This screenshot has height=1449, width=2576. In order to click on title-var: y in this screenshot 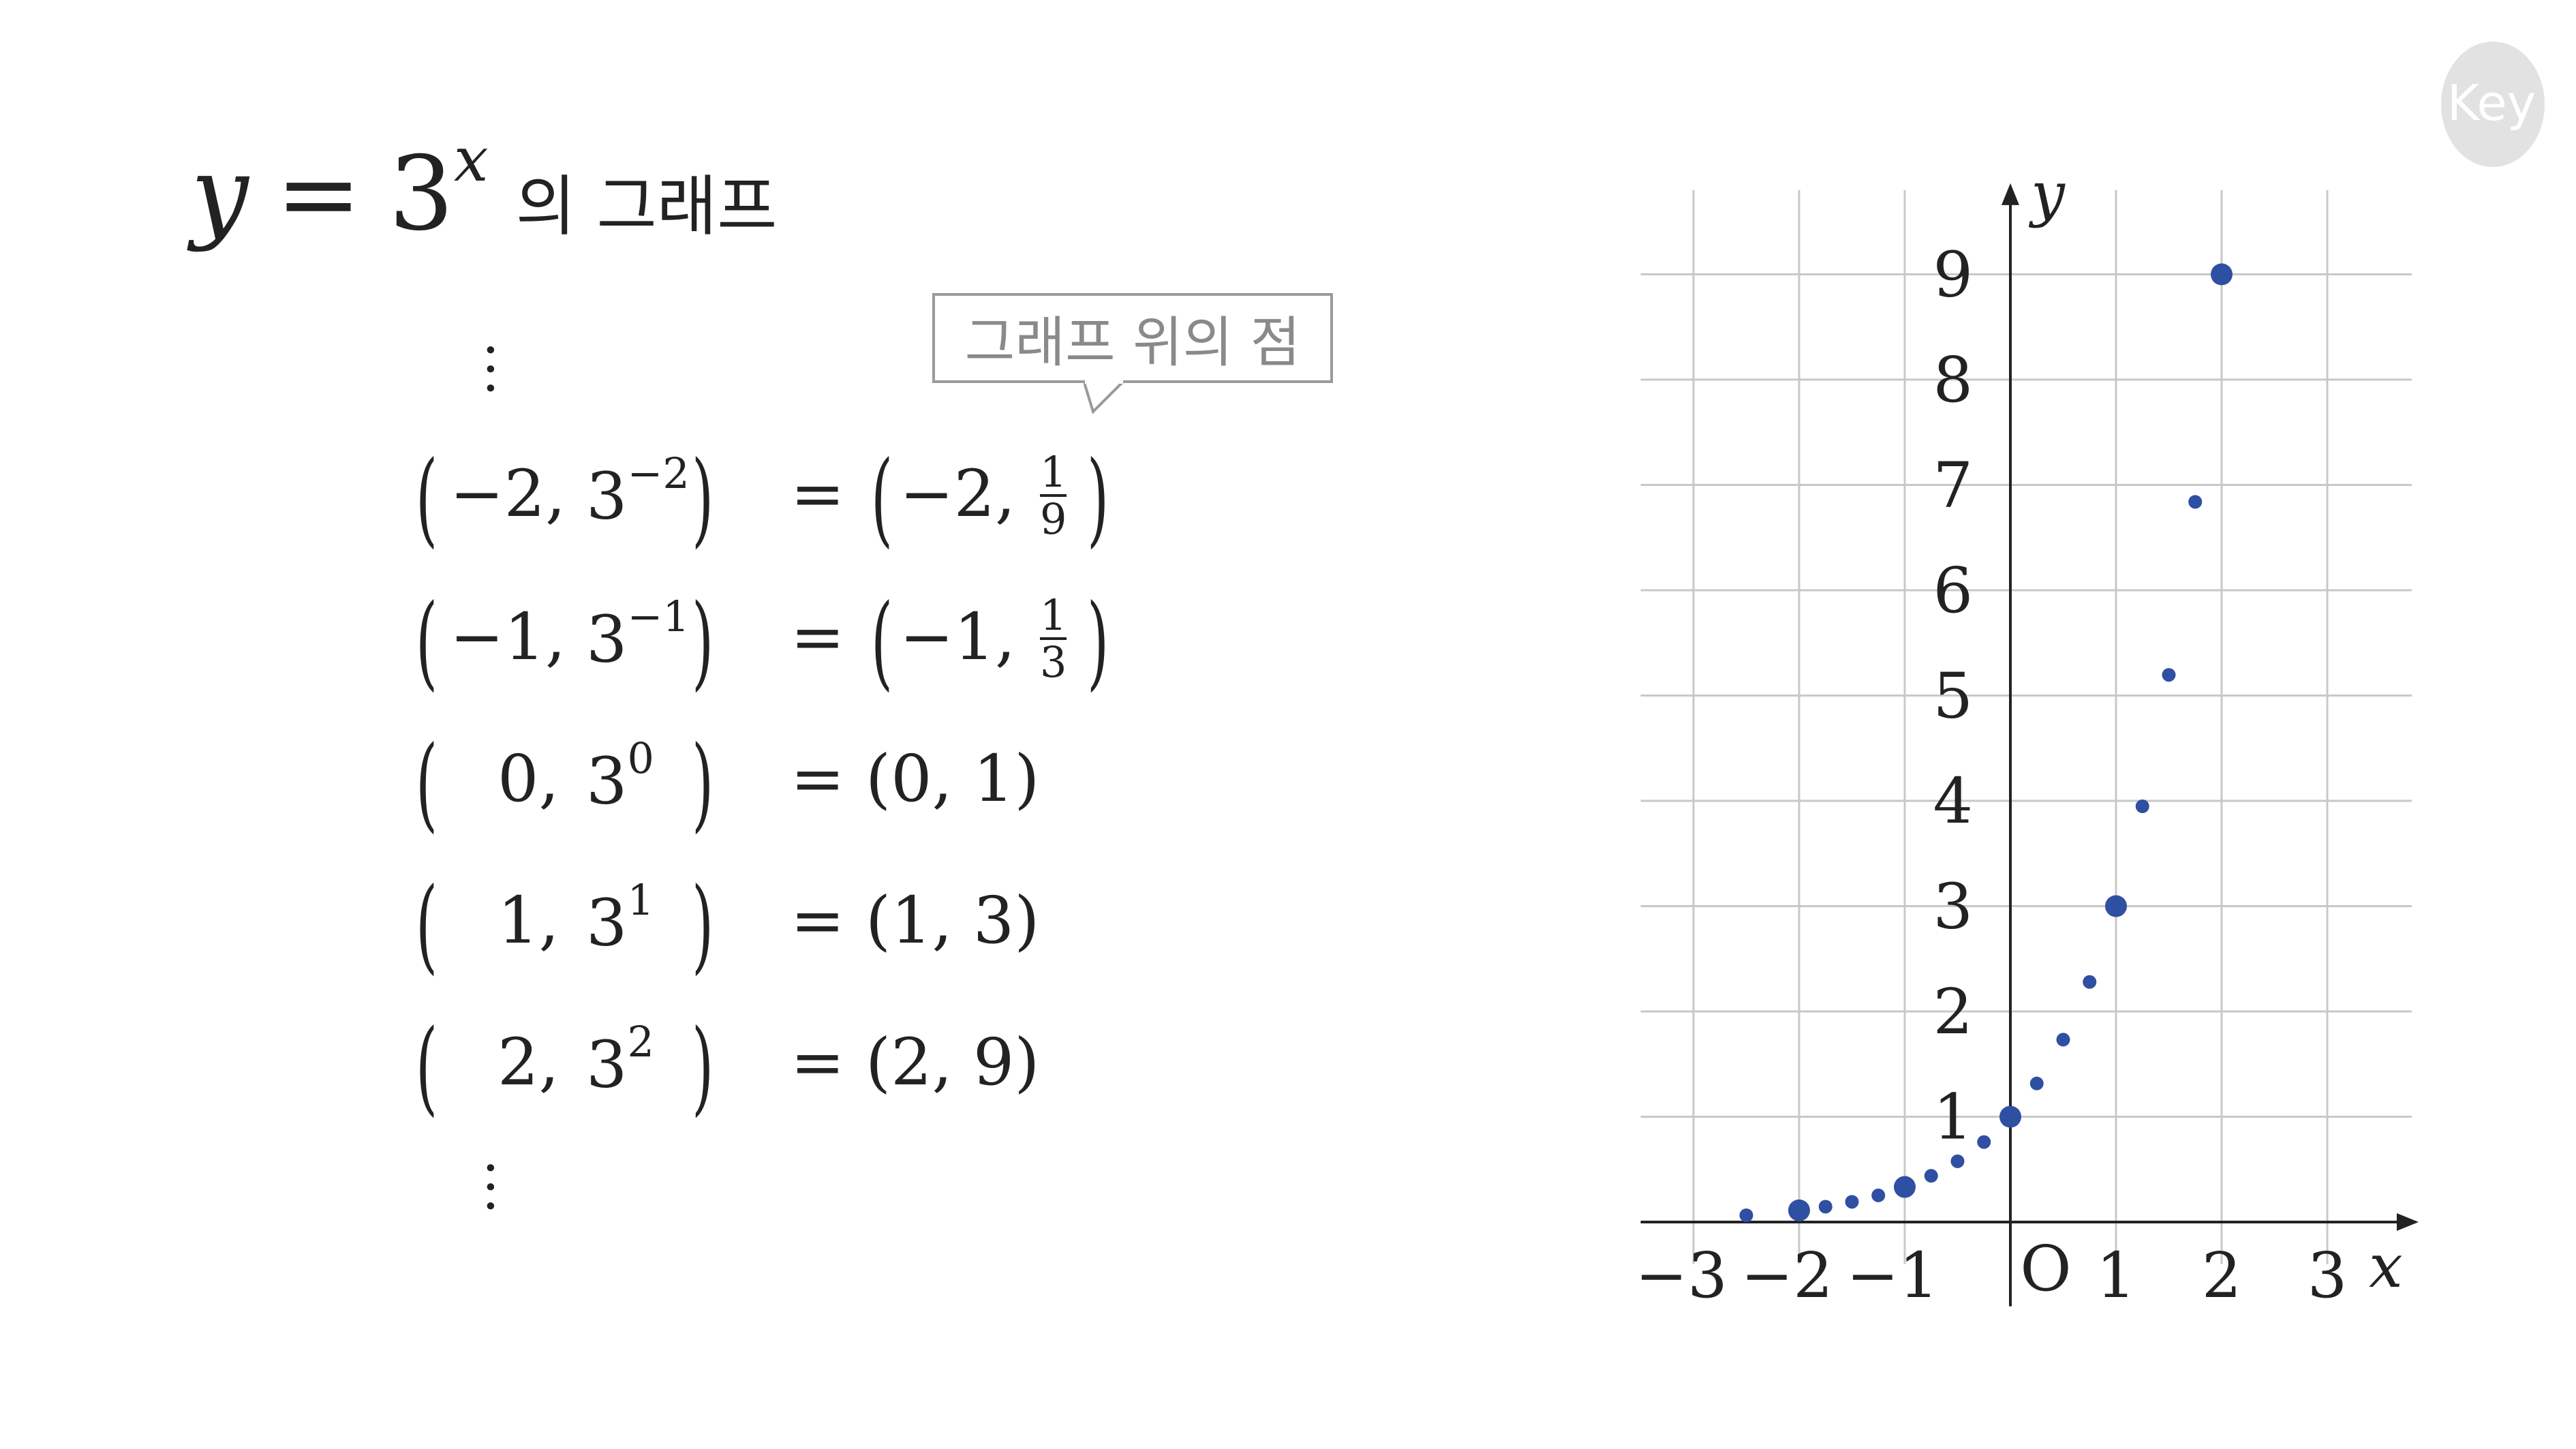, I will do `click(220, 194)`.